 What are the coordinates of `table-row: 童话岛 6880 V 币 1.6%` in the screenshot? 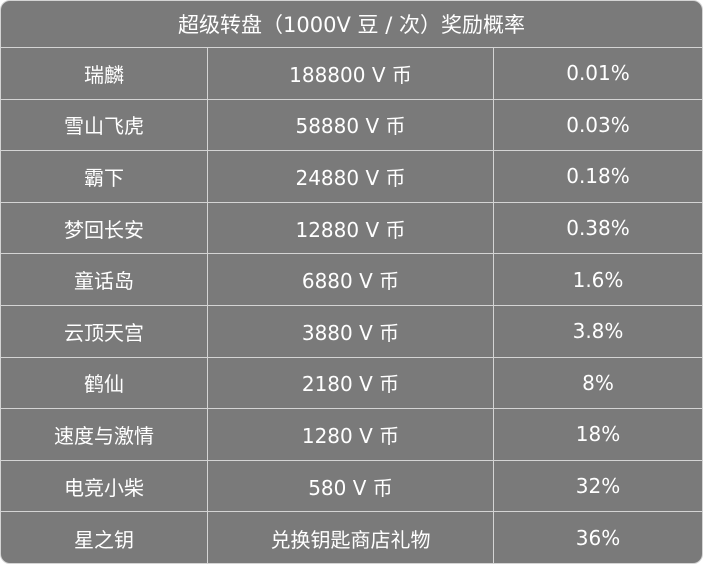 It's located at (351, 280).